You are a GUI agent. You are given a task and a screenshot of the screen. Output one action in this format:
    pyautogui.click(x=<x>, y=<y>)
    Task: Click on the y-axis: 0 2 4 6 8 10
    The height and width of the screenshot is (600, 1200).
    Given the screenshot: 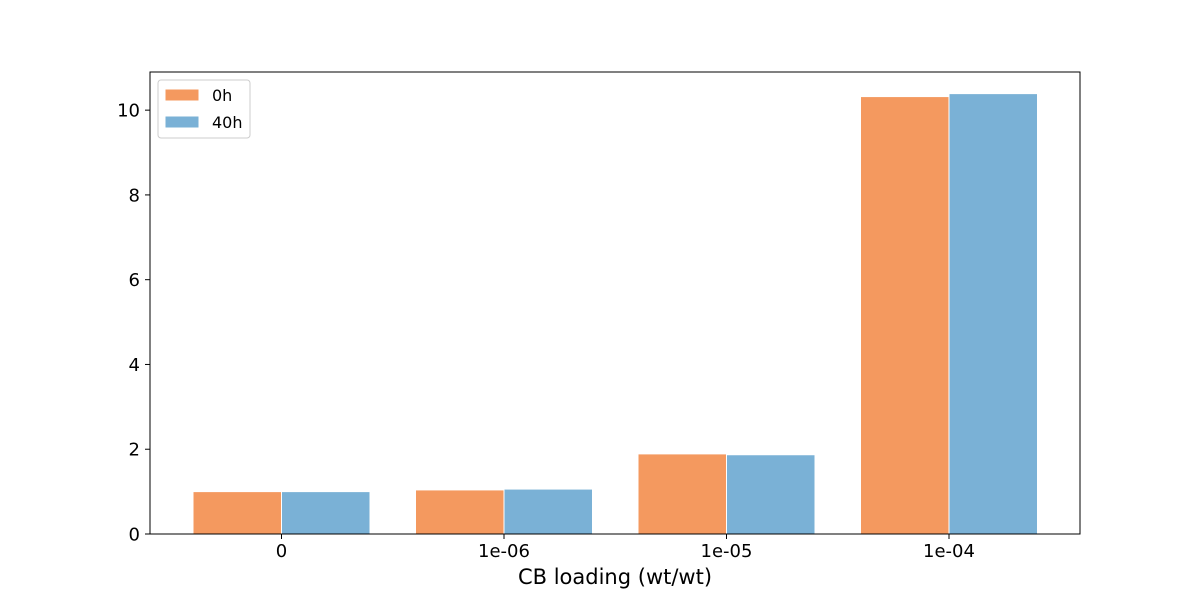 What is the action you would take?
    pyautogui.click(x=133, y=323)
    